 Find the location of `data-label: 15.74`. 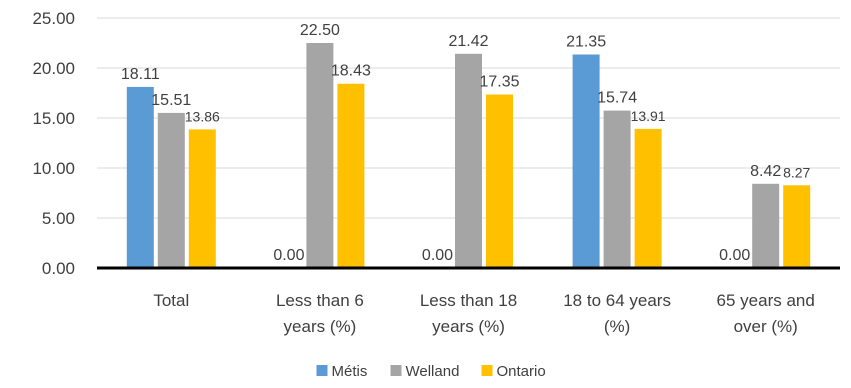

data-label: 15.74 is located at coordinates (617, 98).